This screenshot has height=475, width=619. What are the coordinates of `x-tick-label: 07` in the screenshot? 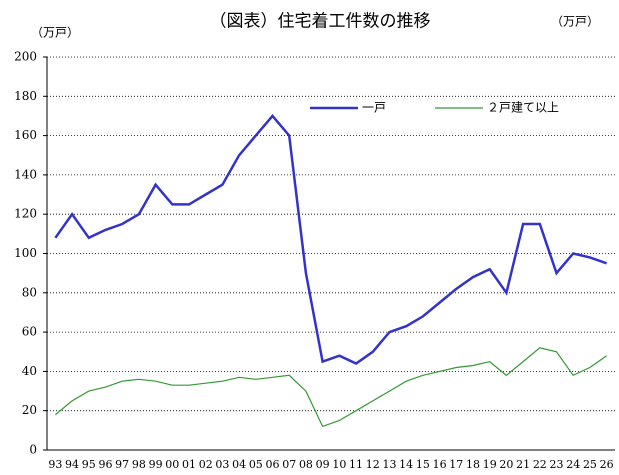 It's located at (289, 464).